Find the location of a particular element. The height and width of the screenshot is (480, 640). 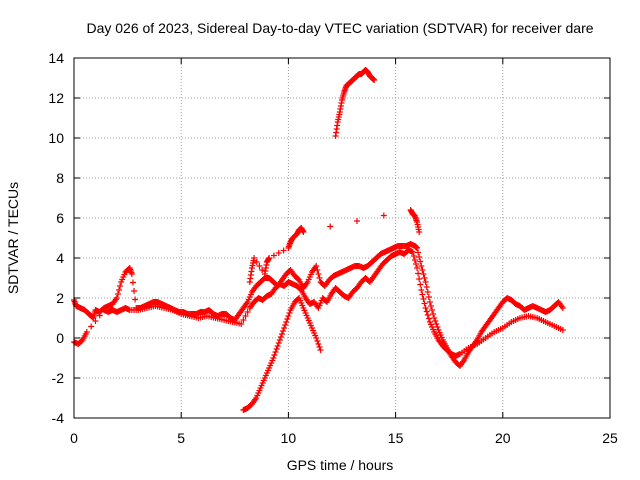

y-tick-label: 8 is located at coordinates (60, 178).